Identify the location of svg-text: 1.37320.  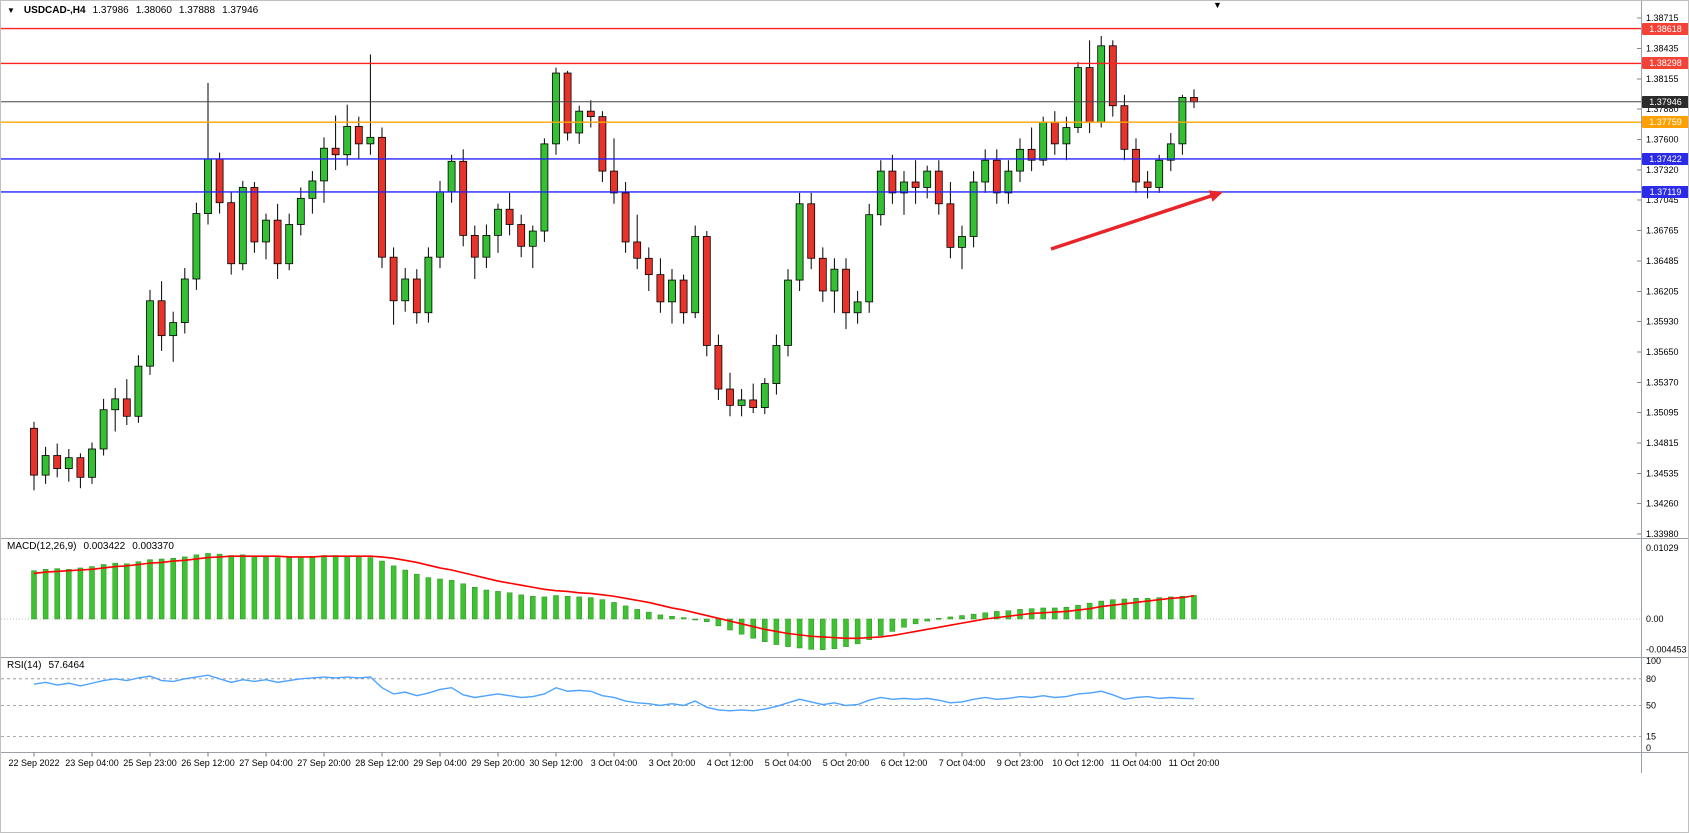
(1662, 170).